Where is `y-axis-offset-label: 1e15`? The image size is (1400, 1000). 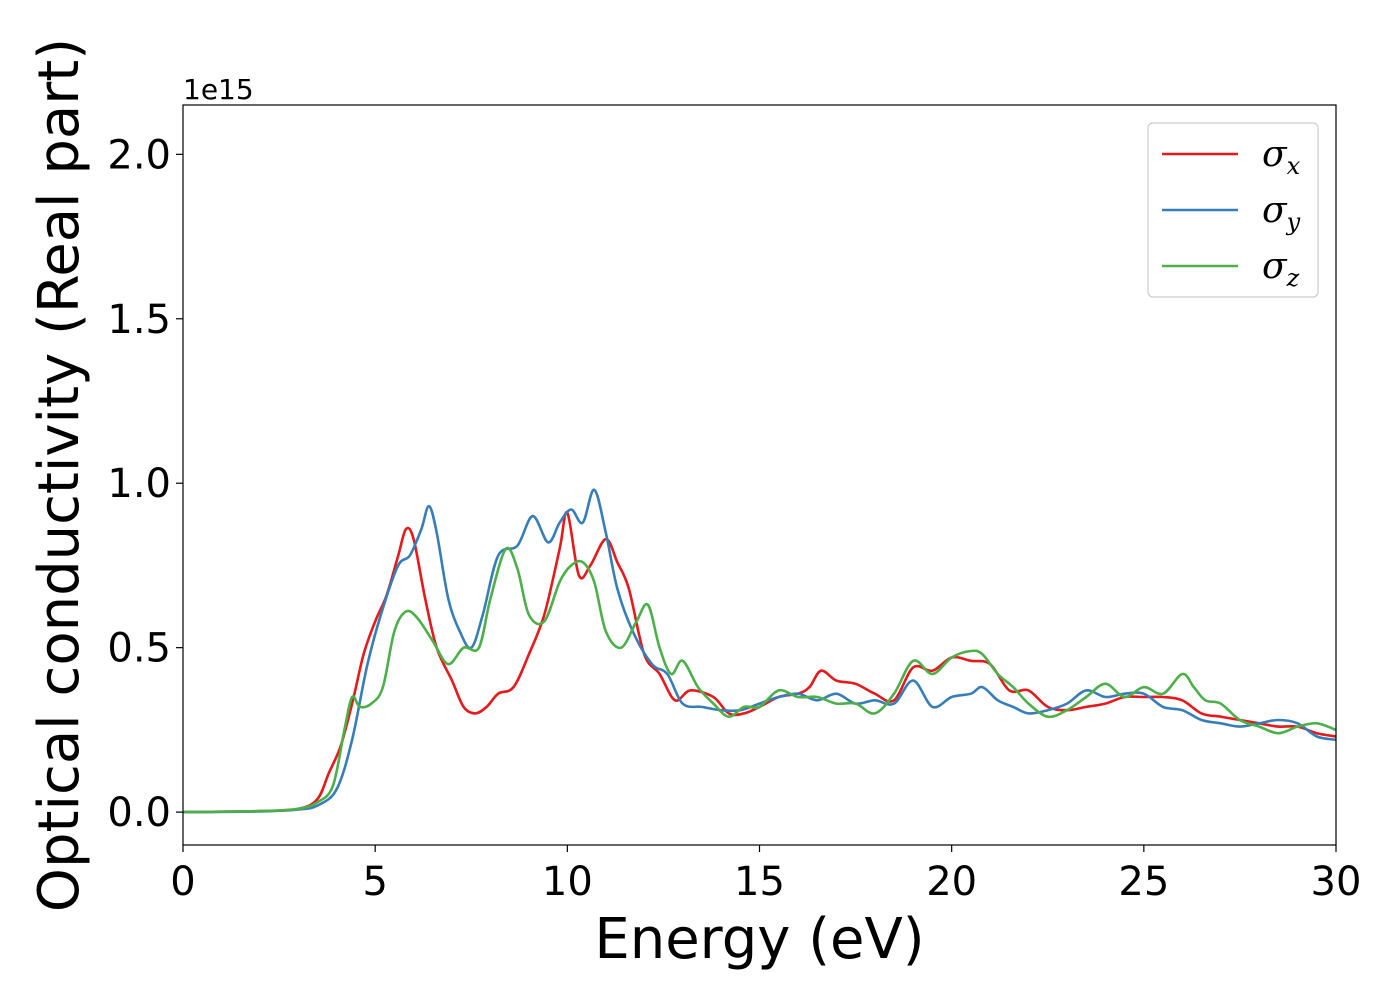 y-axis-offset-label: 1e15 is located at coordinates (218, 89).